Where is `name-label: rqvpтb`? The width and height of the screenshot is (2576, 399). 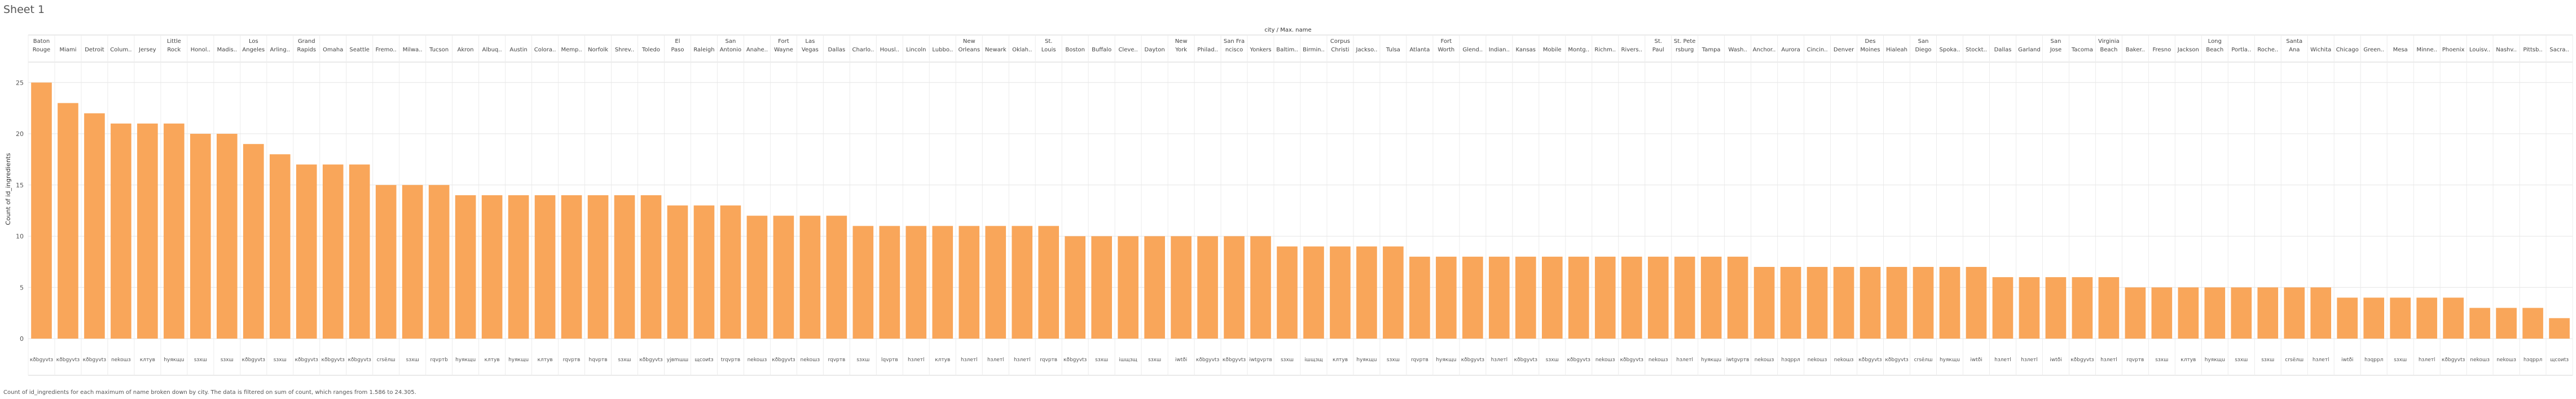
name-label: rqvpтb is located at coordinates (439, 360).